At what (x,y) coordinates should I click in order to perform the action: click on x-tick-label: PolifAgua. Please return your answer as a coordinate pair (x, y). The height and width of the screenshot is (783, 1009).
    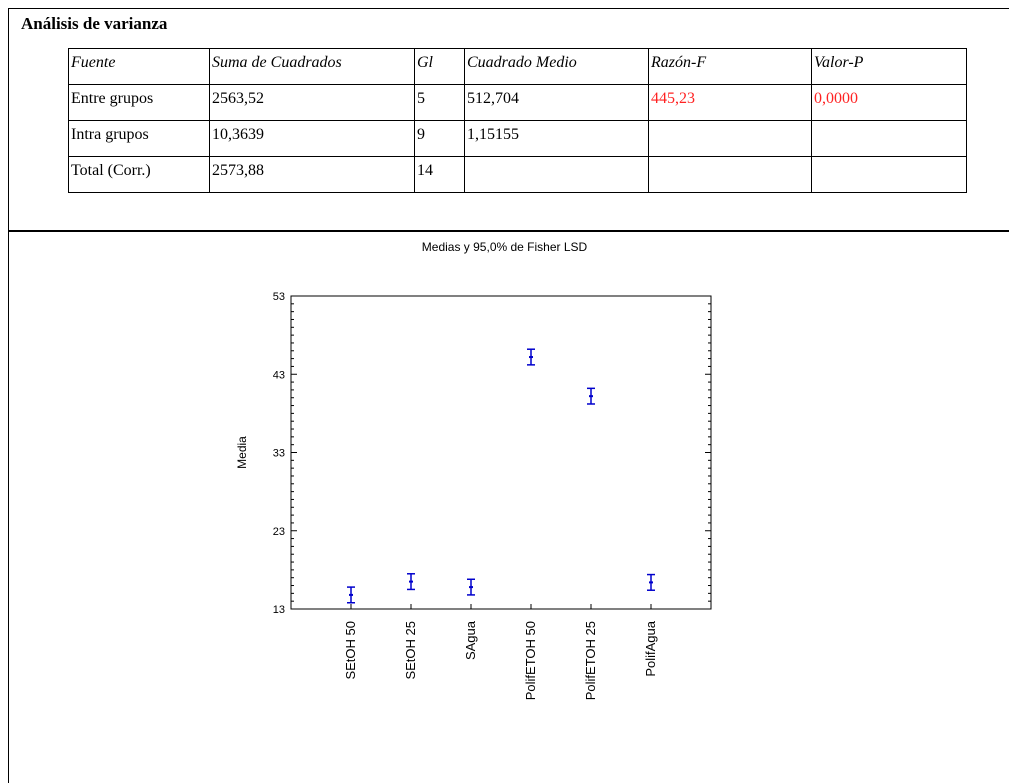
    Looking at the image, I should click on (650, 648).